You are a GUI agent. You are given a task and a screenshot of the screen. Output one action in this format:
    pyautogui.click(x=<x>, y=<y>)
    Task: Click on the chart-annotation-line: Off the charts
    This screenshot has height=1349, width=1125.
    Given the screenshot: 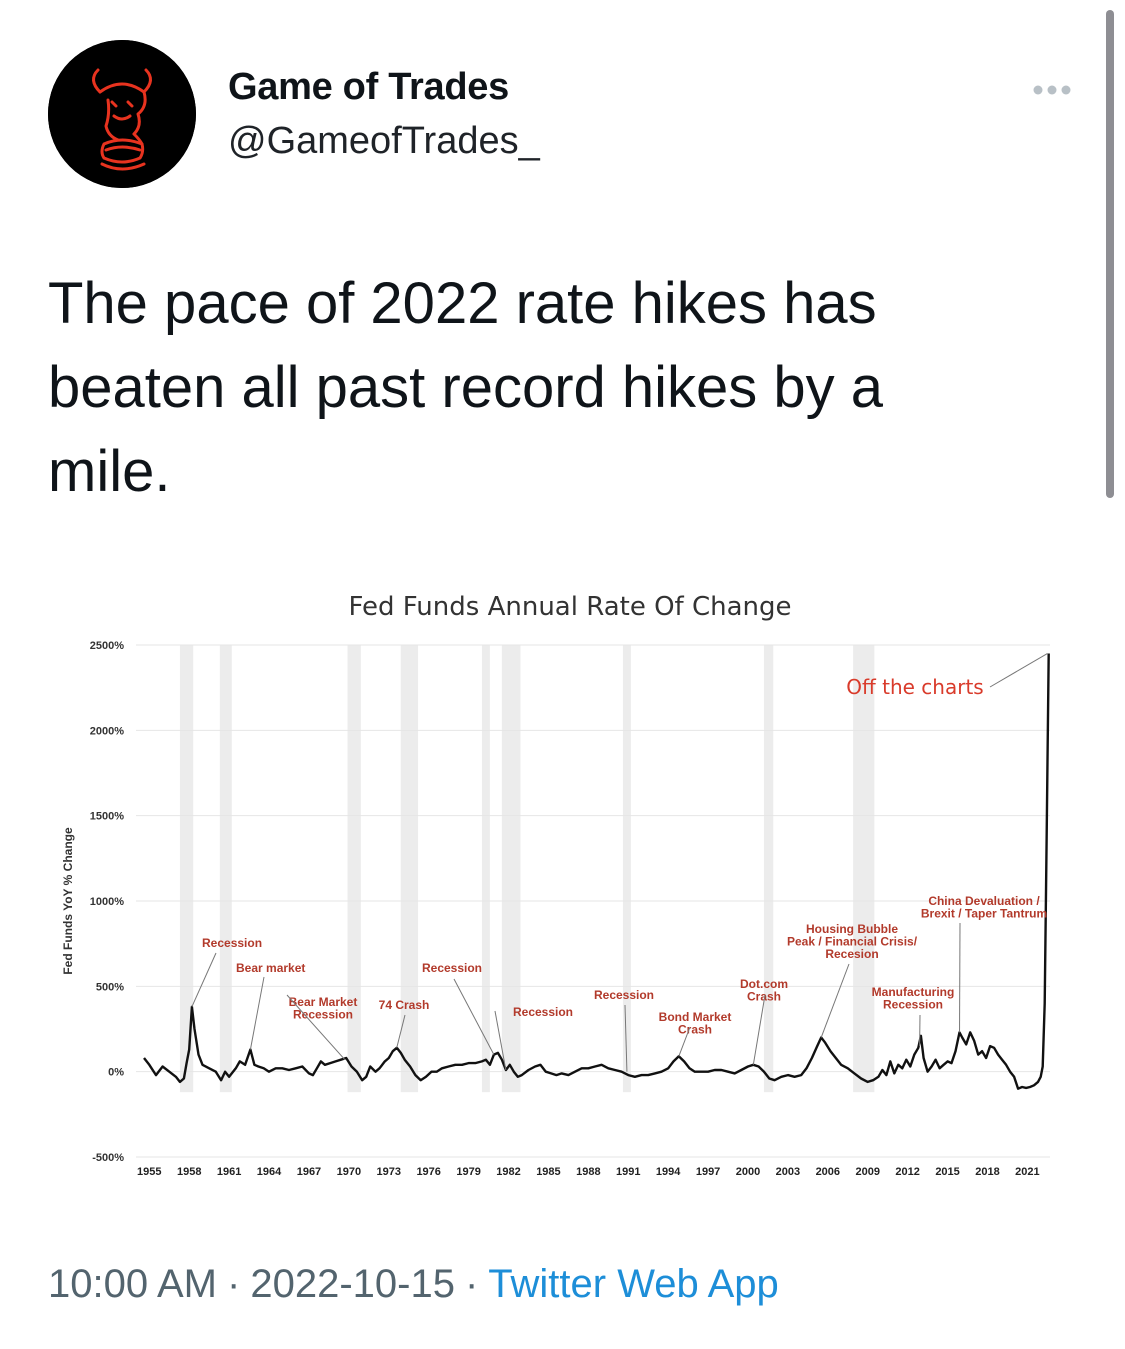 What is the action you would take?
    pyautogui.click(x=914, y=687)
    